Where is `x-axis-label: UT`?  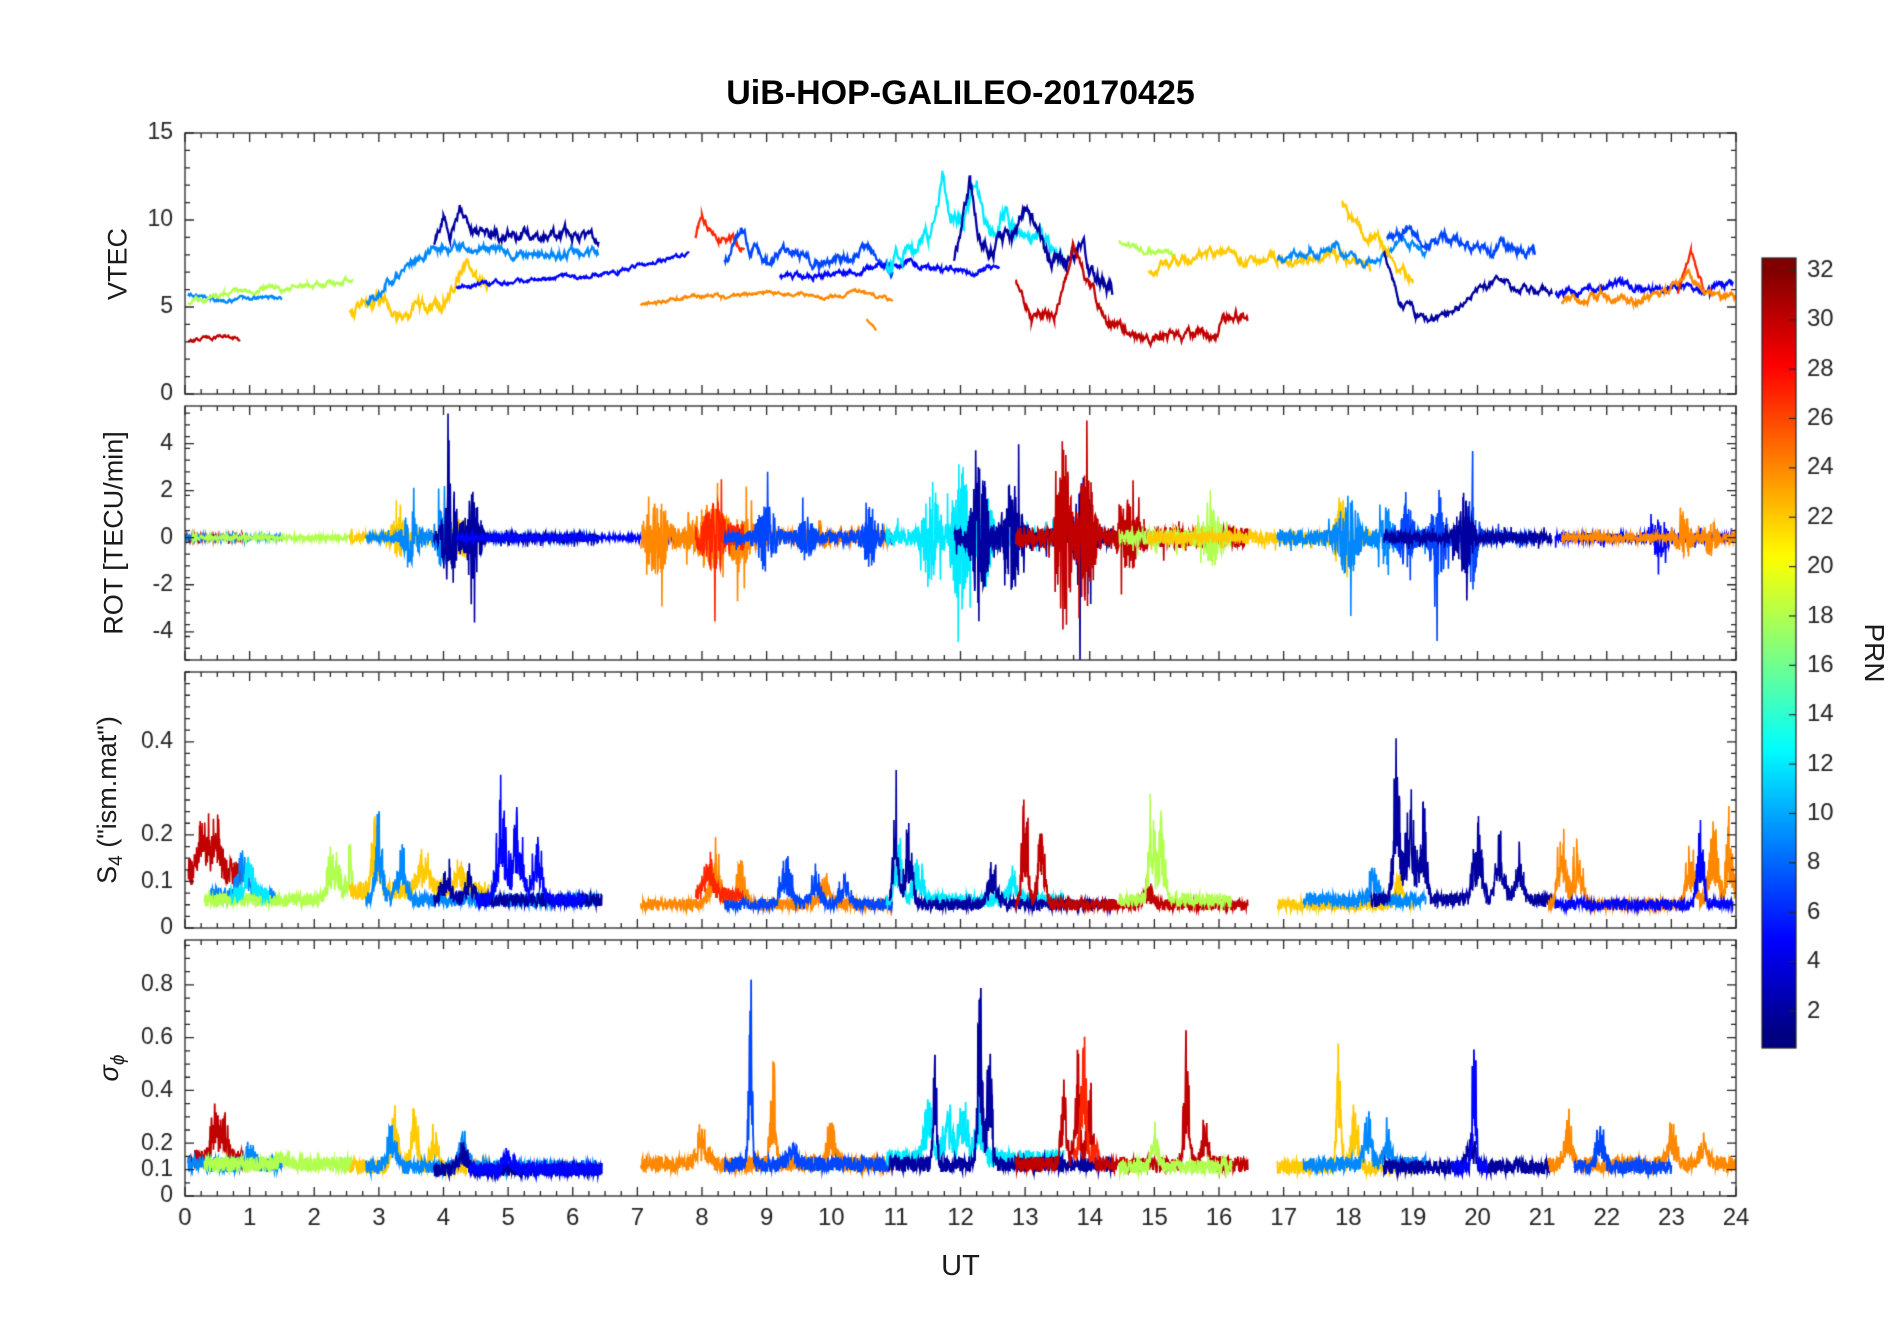 x-axis-label: UT is located at coordinates (960, 1266).